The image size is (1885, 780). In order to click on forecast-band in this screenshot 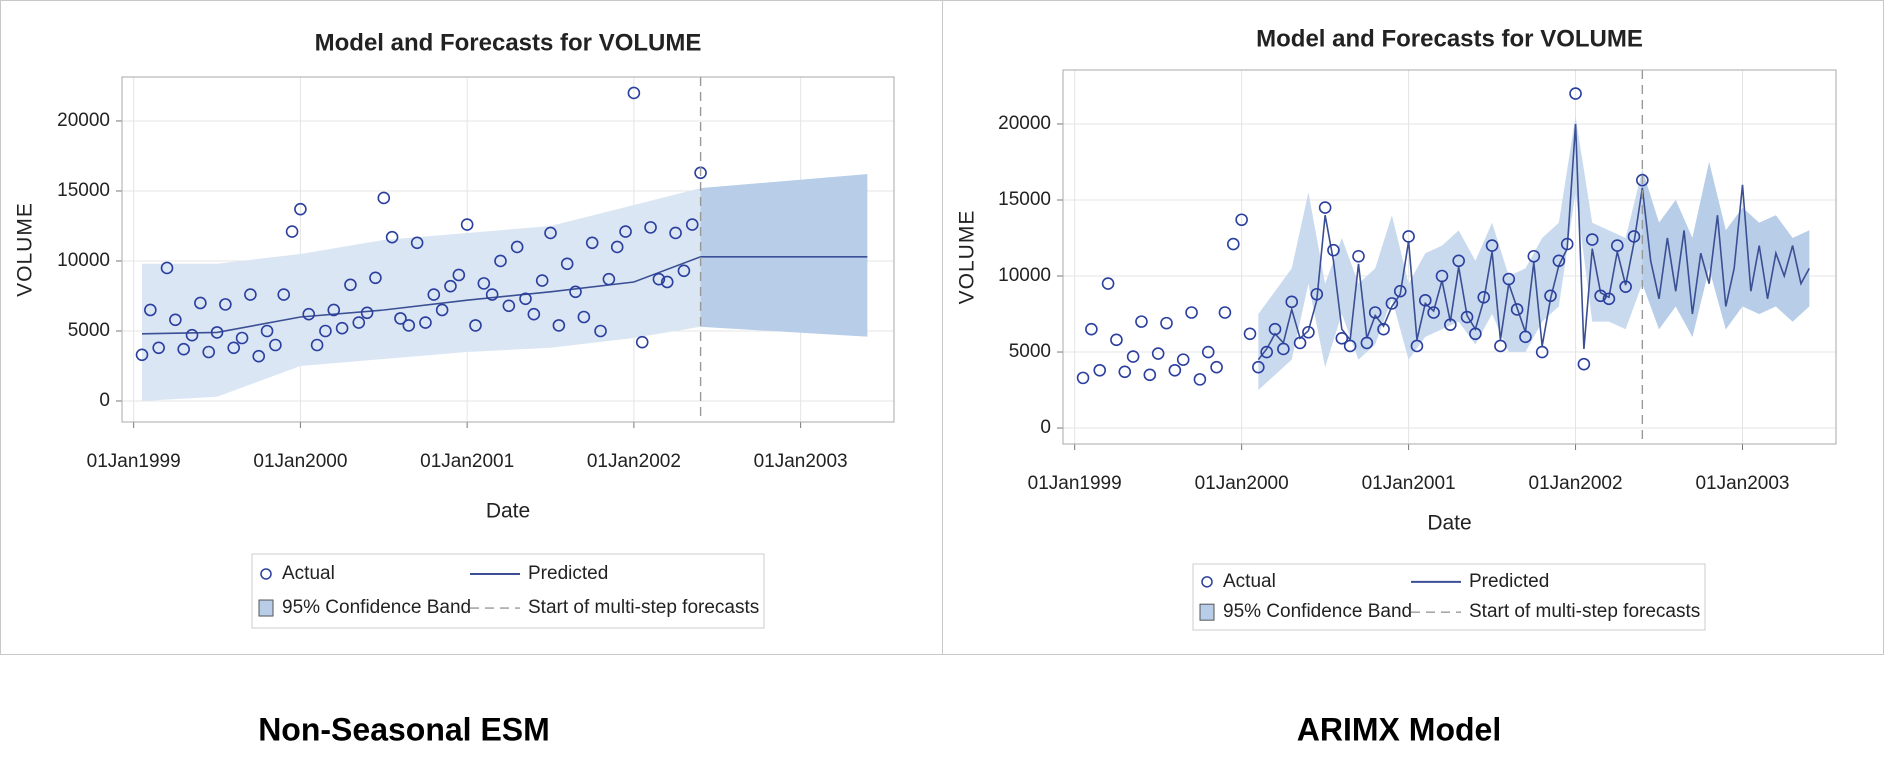, I will do `click(1726, 249)`.